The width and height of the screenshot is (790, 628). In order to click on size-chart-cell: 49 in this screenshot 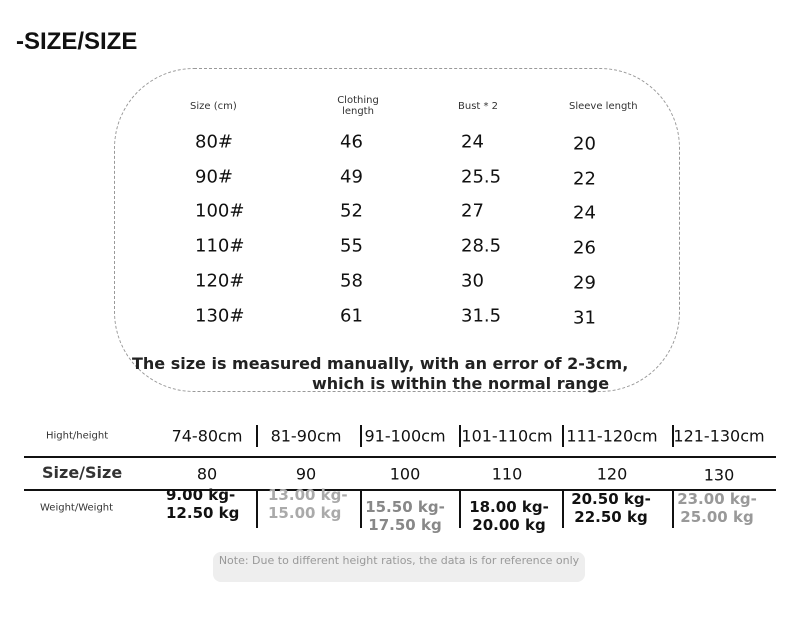, I will do `click(351, 177)`.